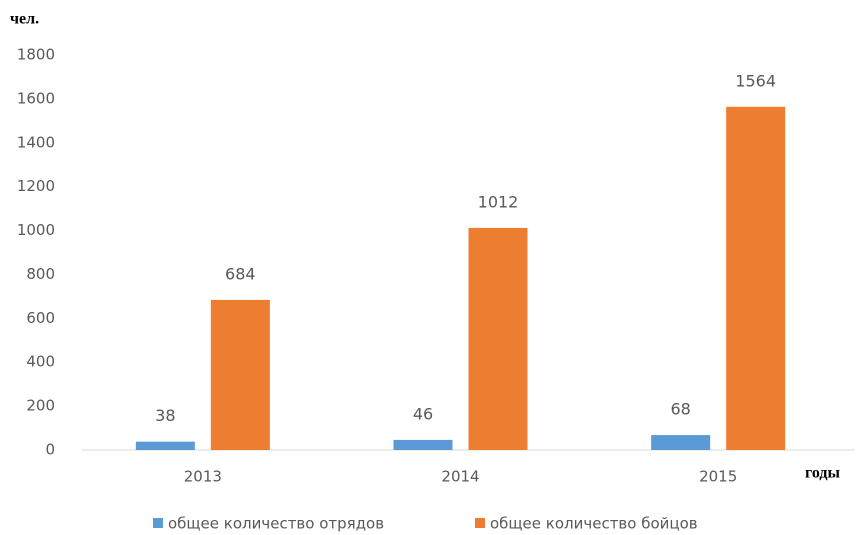  What do you see at coordinates (36, 142) in the screenshot?
I see `y-tick-label: 1400` at bounding box center [36, 142].